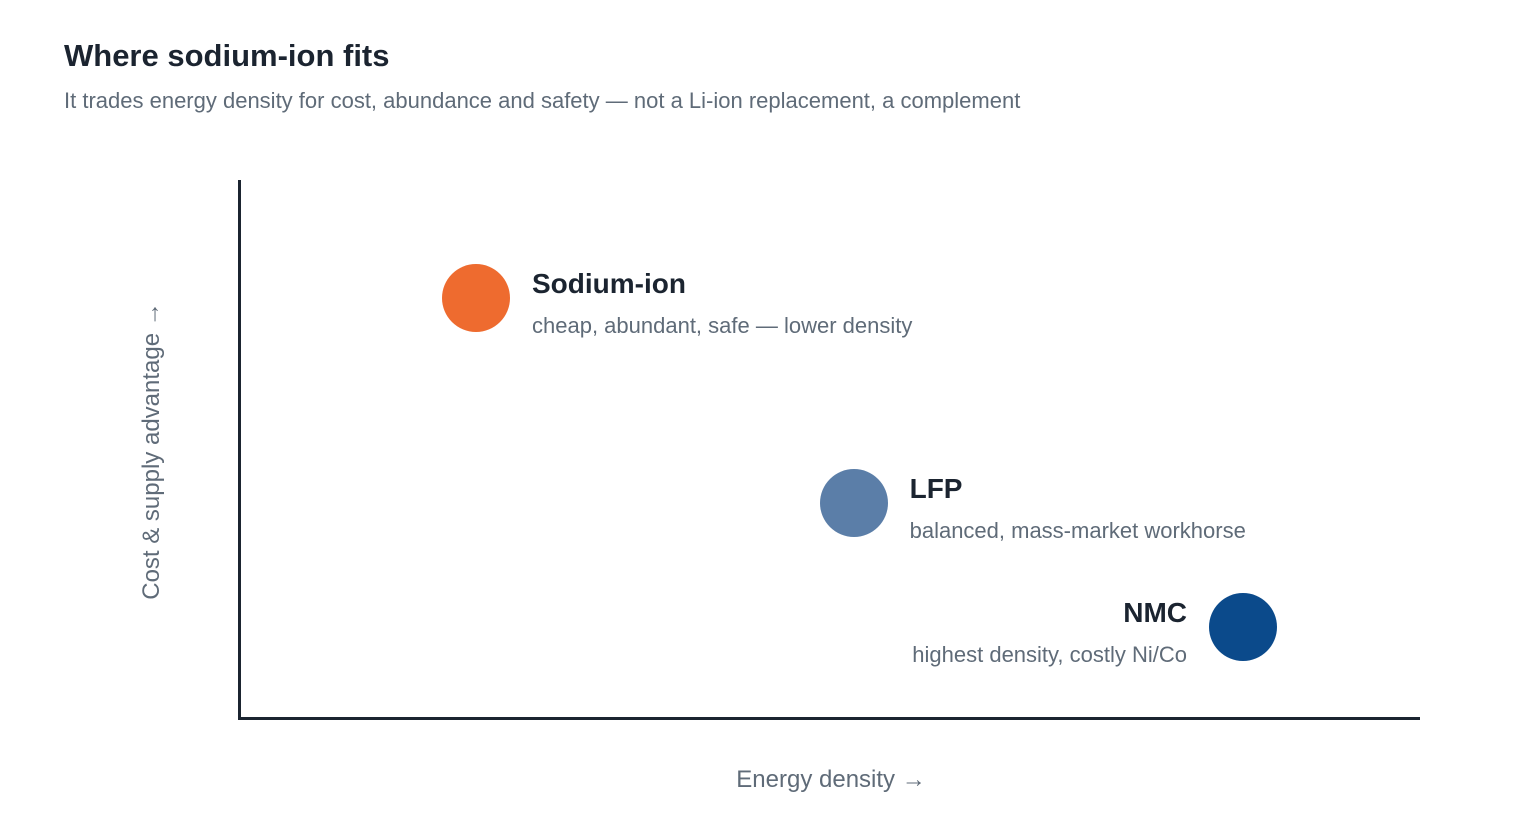 The image size is (1520, 840). I want to click on point-label-lfp: LFP, so click(936, 488).